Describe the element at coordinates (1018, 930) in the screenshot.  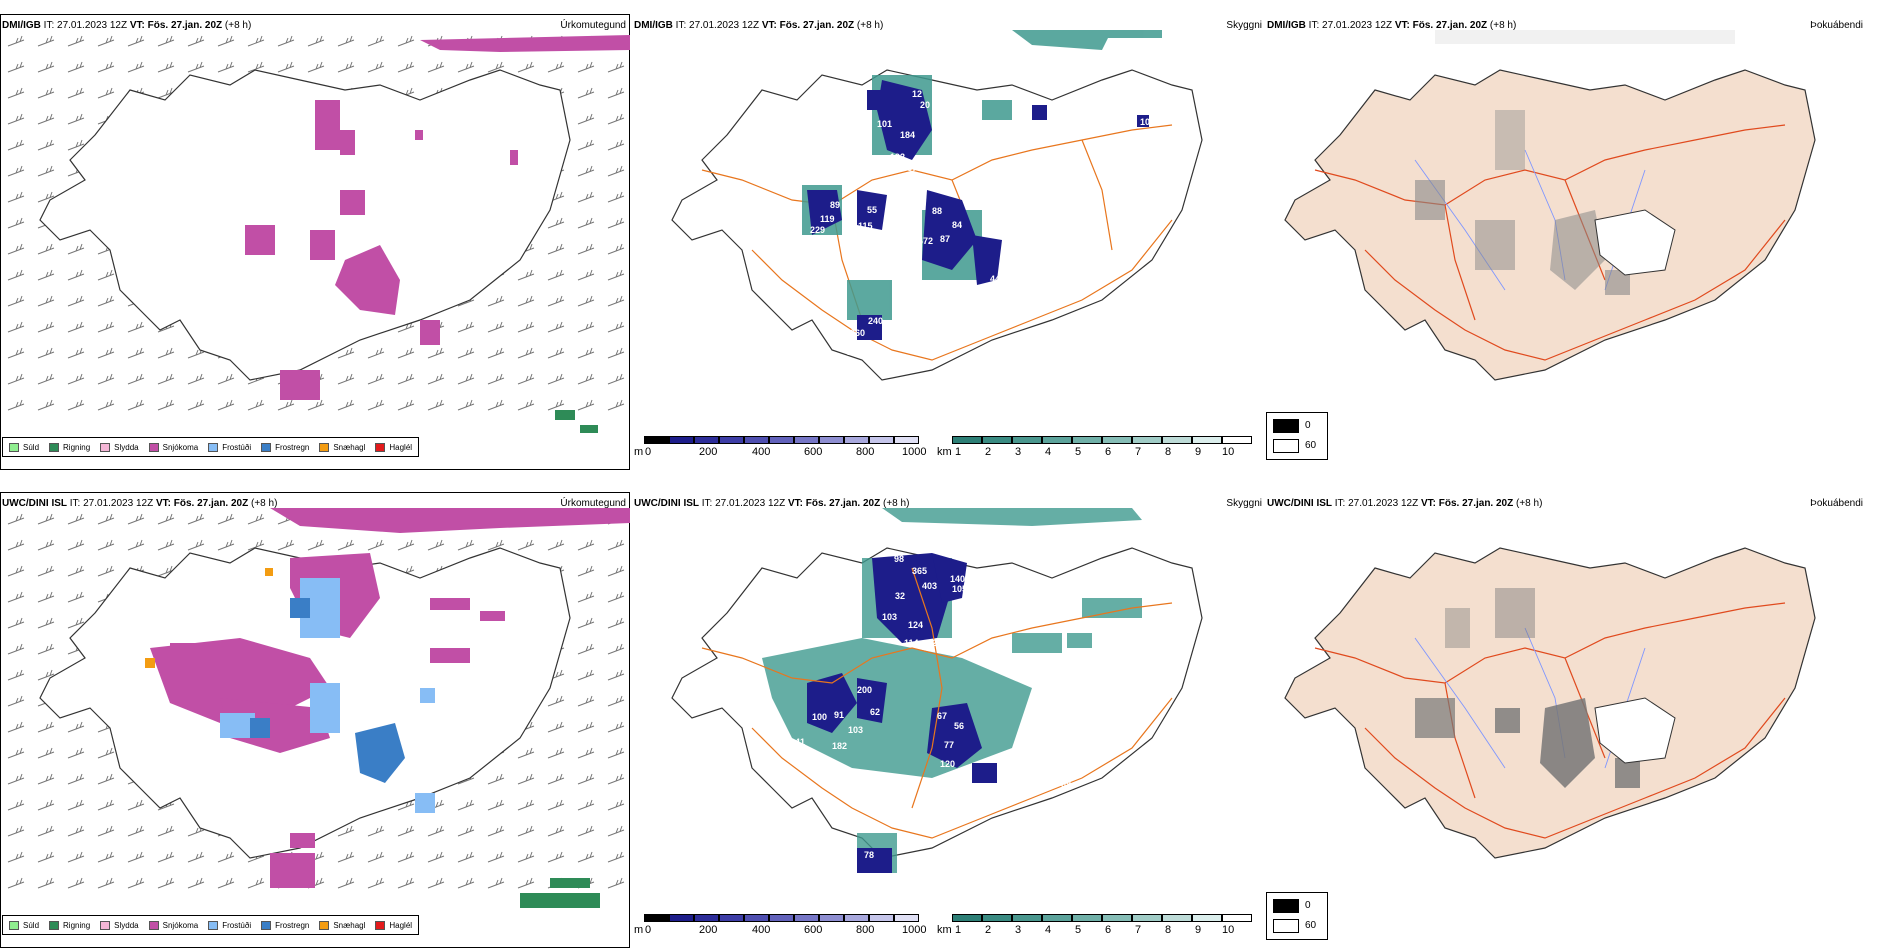
I see `cbar-tick: 3` at that location.